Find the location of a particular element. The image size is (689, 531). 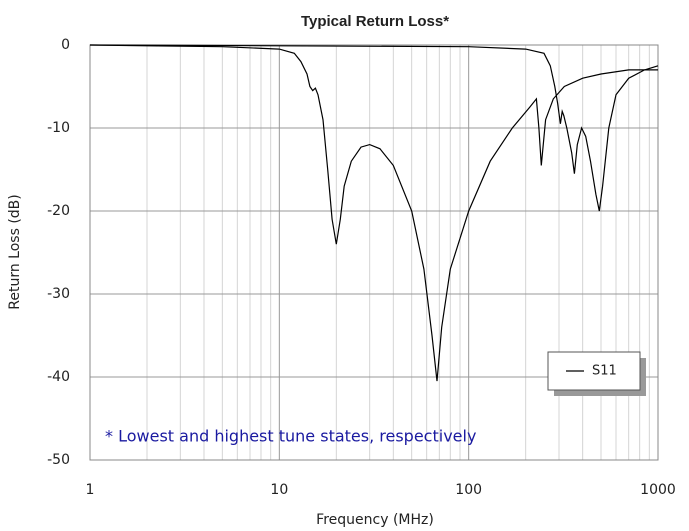

x-tick-label: 1 is located at coordinates (90, 490).